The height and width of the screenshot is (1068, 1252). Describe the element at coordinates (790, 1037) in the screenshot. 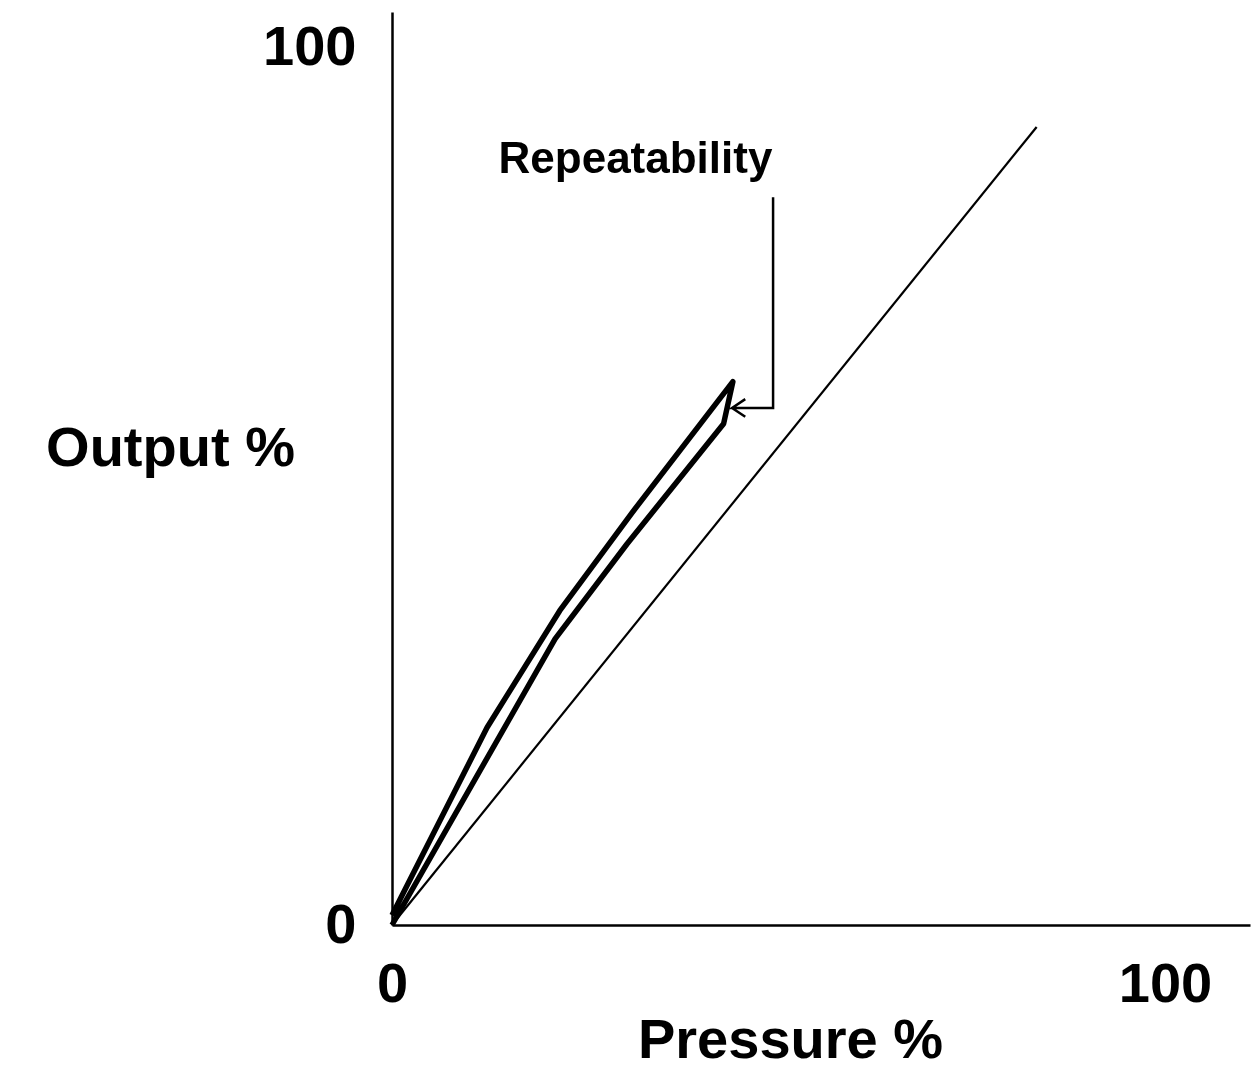

I see `x-axis-title: Pressure %` at that location.